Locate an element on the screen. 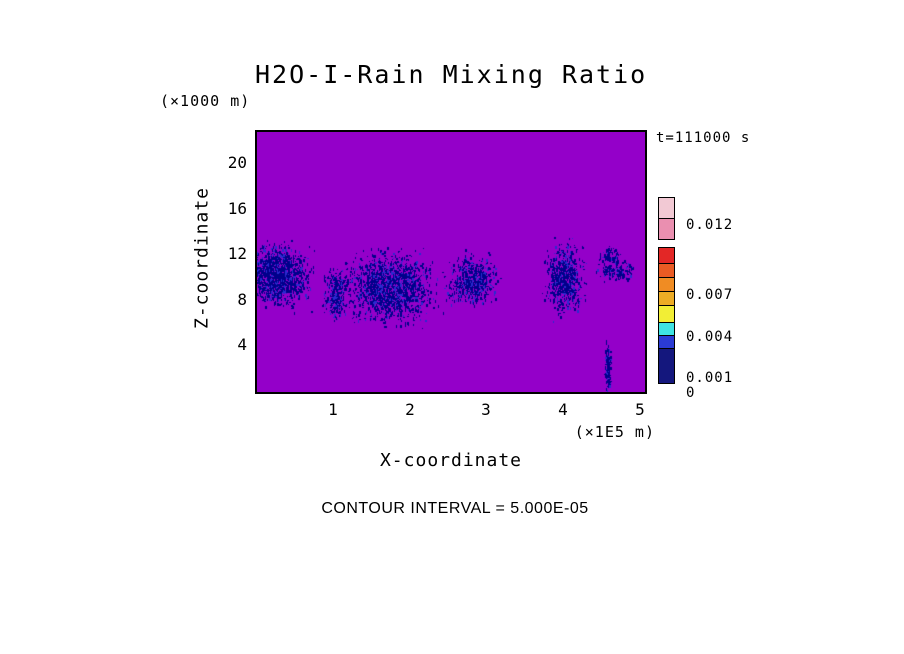 Image resolution: width=904 pixels, height=654 pixels. x-axis-unit: (×1E5 m) is located at coordinates (614, 432).